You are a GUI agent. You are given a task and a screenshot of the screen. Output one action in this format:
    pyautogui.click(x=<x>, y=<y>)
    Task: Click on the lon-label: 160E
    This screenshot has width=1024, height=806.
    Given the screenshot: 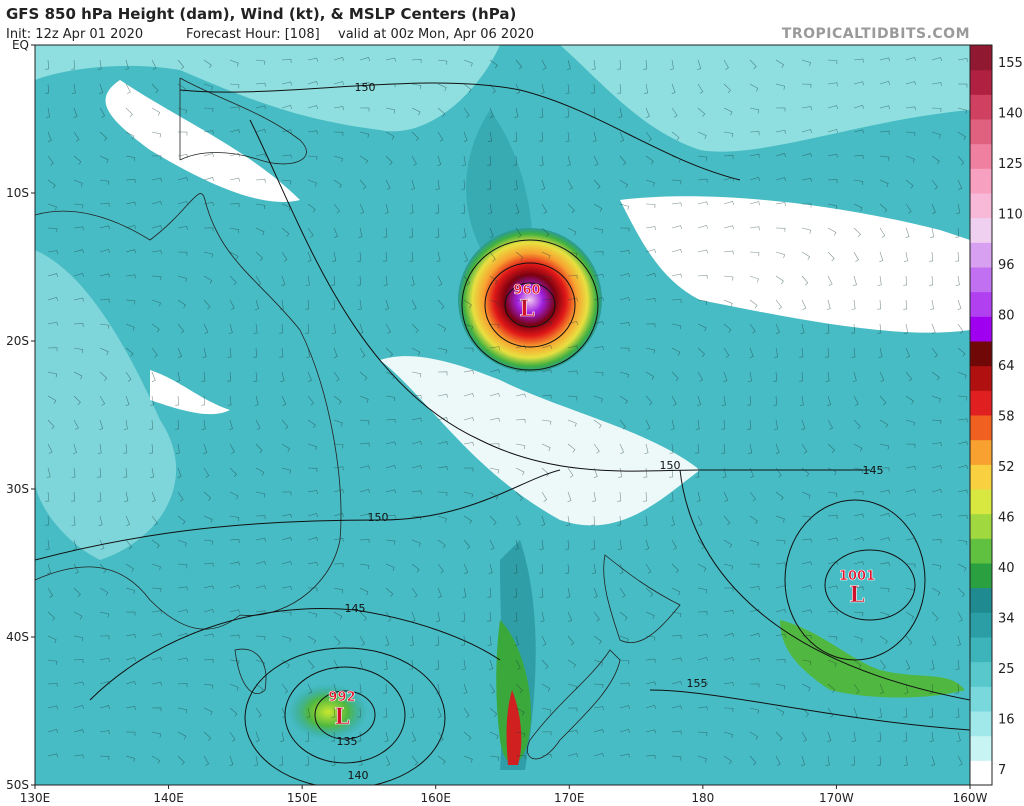 What is the action you would take?
    pyautogui.click(x=435, y=798)
    